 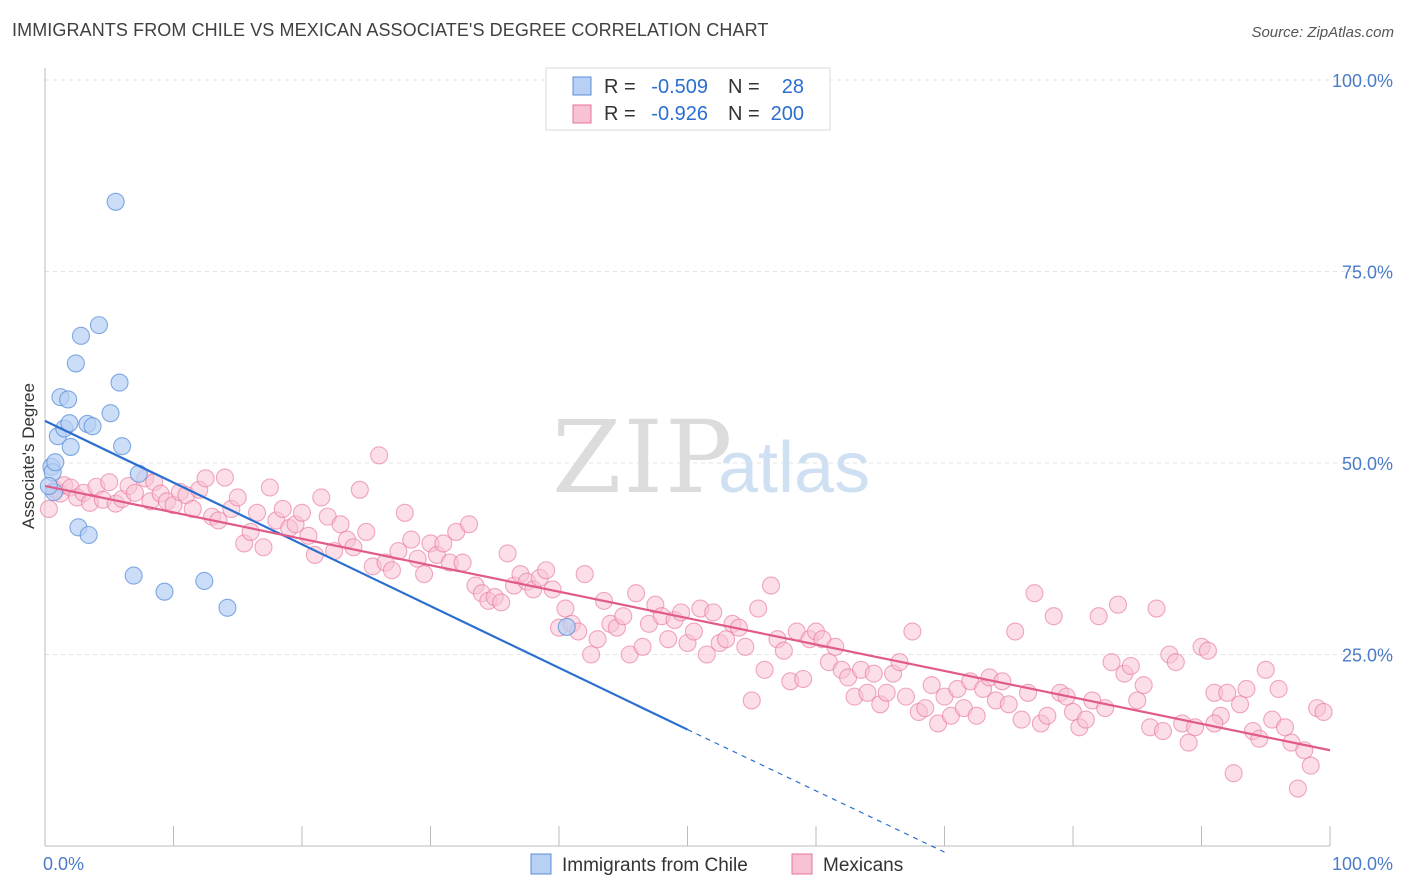 I want to click on y-tick-label: 50.0%, so click(x=1367, y=464).